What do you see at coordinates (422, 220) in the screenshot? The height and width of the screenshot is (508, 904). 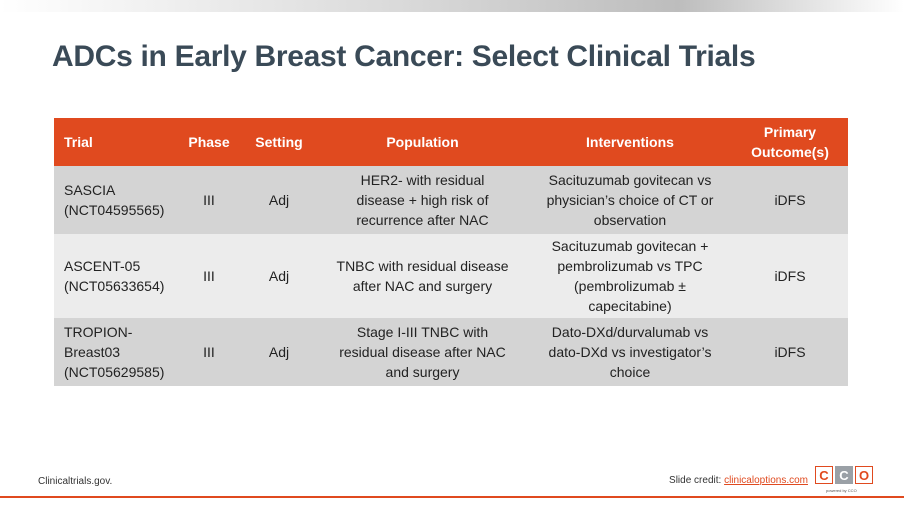 I see `population-line: recurrence after NAC` at bounding box center [422, 220].